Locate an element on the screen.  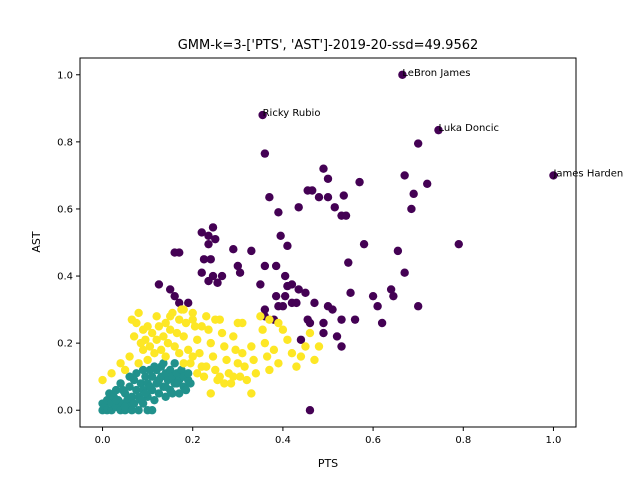
y-tick-label: 0.4 is located at coordinates (65, 277).